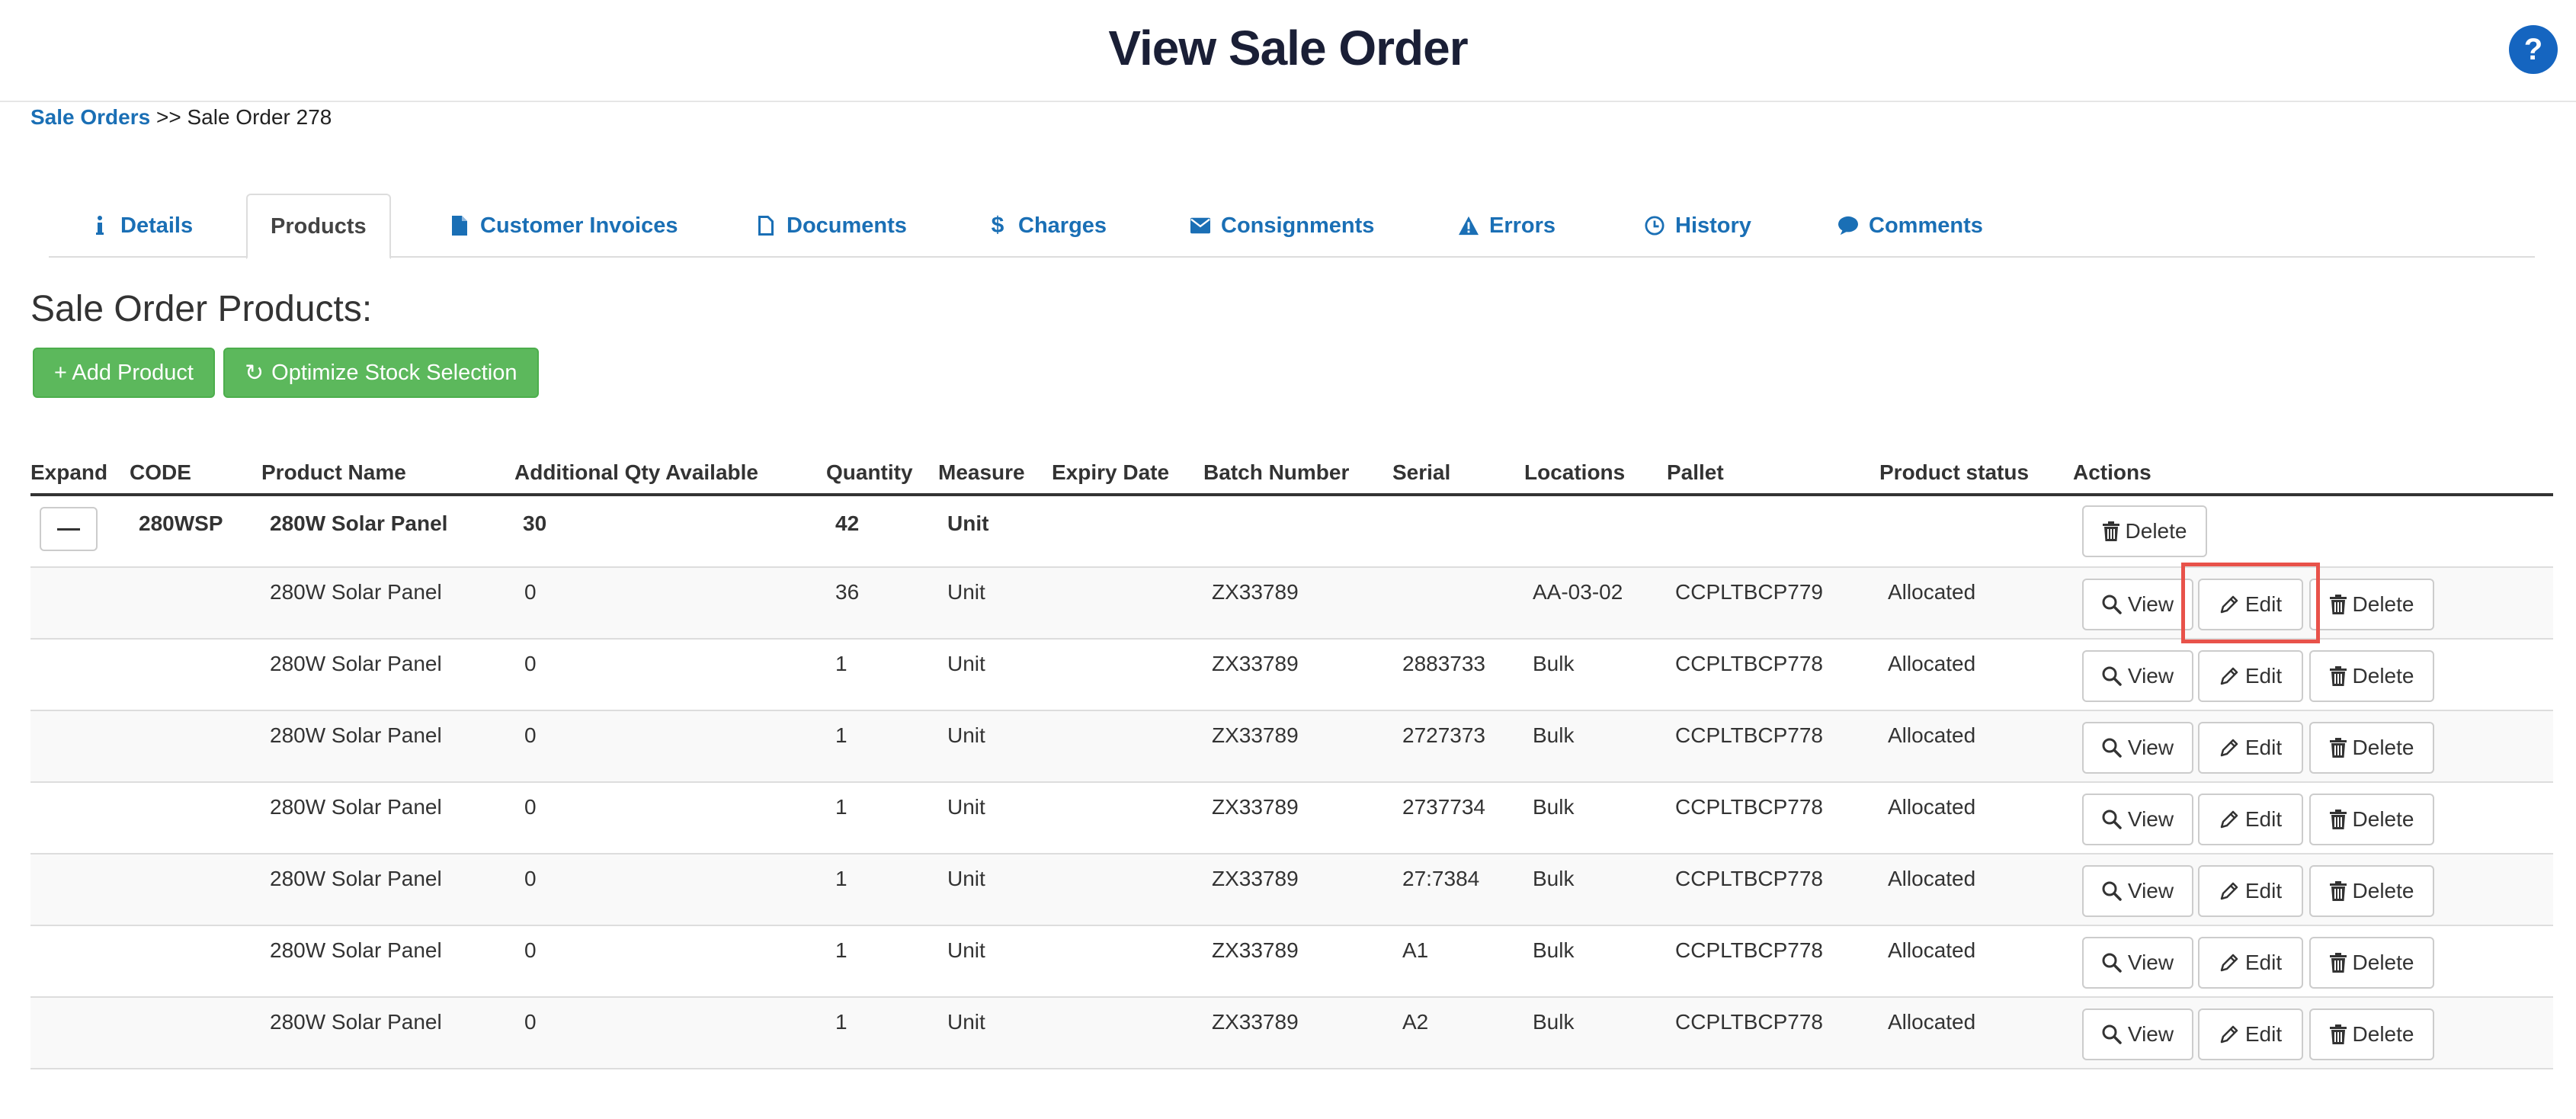  I want to click on tab-products: Products, so click(318, 226).